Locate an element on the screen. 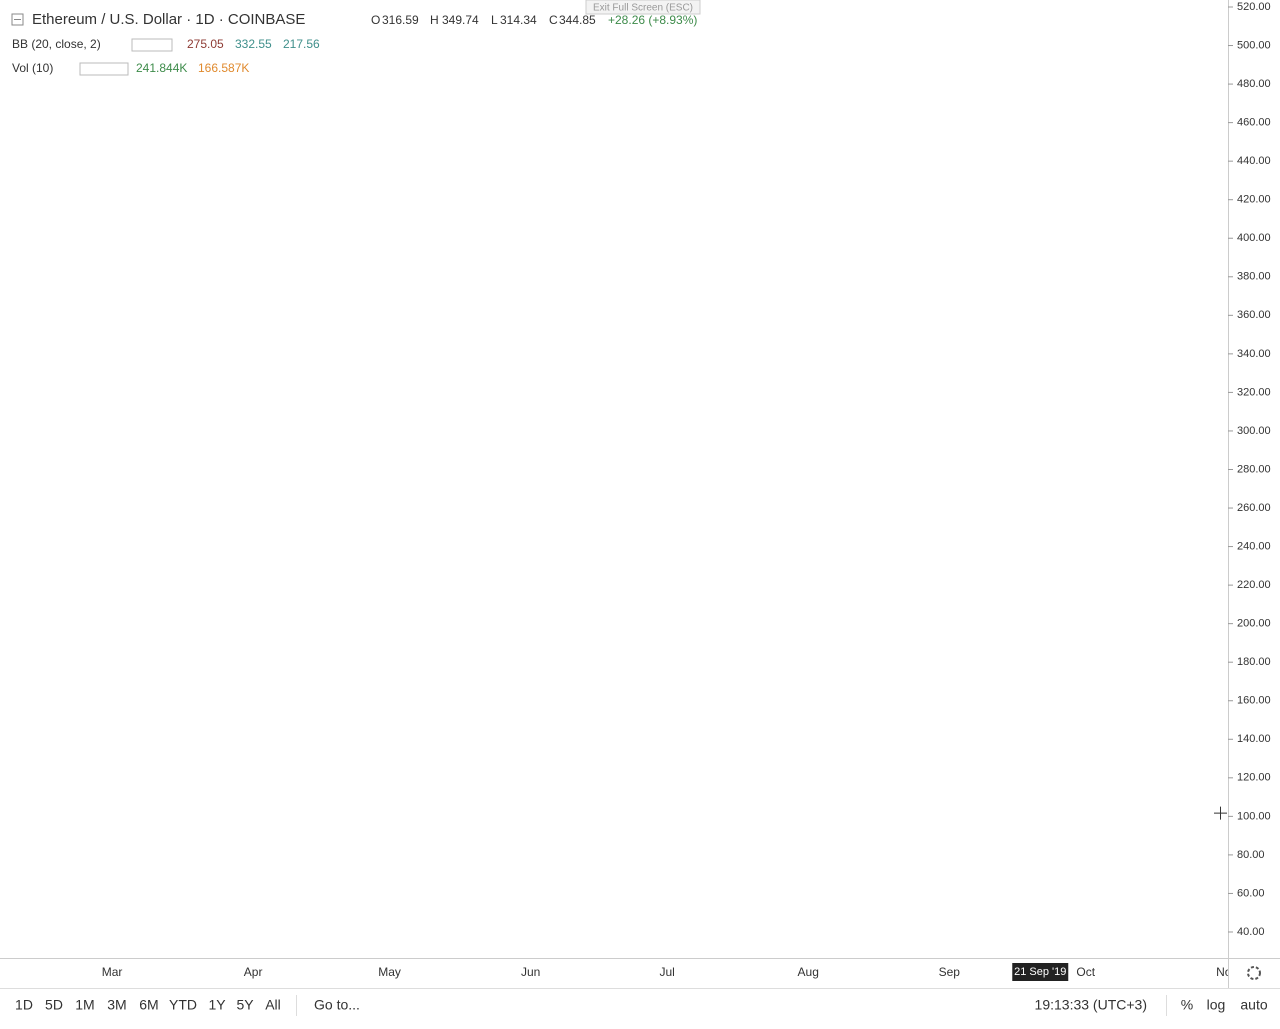 Image resolution: width=1280 pixels, height=1029 pixels. crosshair-cursor is located at coordinates (1220, 813).